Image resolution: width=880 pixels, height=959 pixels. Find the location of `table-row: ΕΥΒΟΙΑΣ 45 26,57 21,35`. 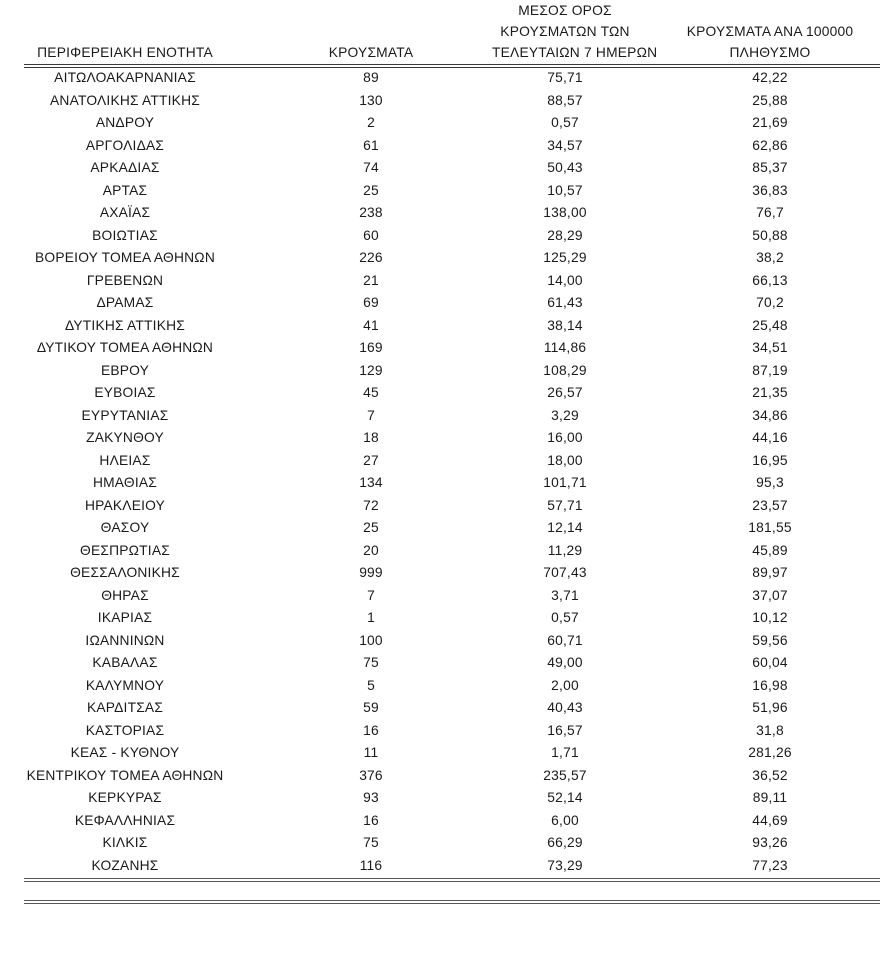

table-row: ΕΥΒΟΙΑΣ 45 26,57 21,35 is located at coordinates (440, 393).